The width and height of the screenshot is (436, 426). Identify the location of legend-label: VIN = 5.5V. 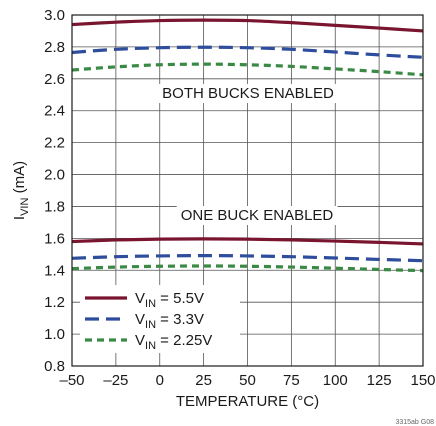
(169, 300).